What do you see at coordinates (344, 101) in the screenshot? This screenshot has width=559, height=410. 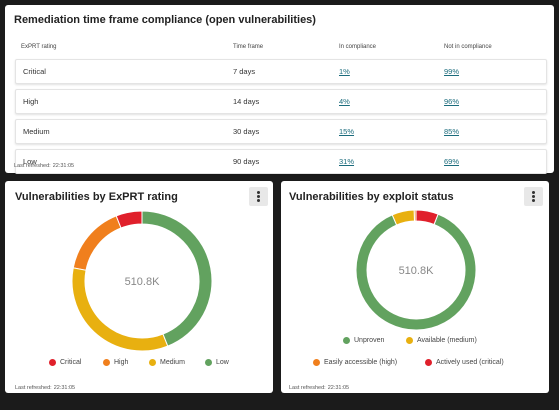 I see `in-compliance-link: 4%` at bounding box center [344, 101].